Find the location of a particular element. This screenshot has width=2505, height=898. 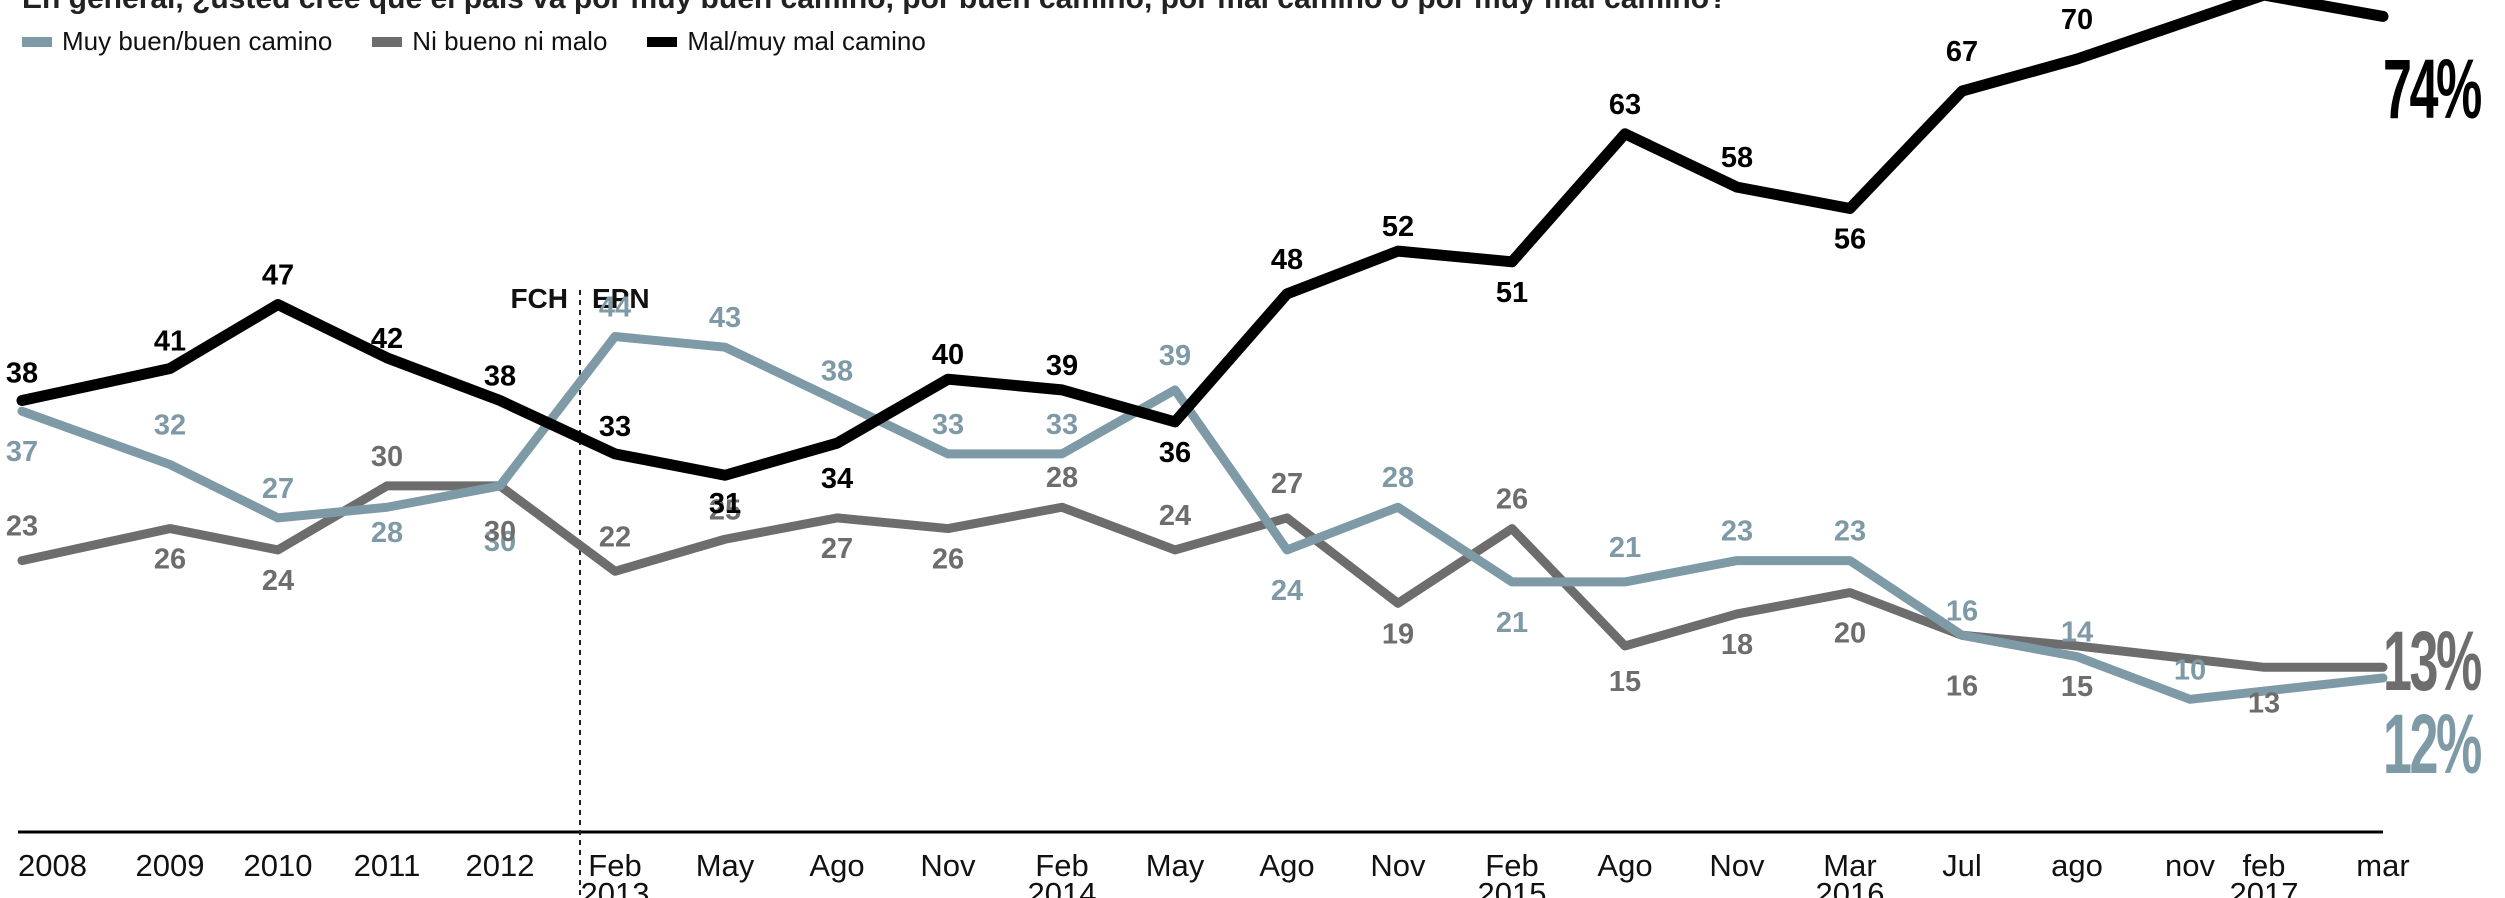

x-tick-label-5: Feb is located at coordinates (614, 865).